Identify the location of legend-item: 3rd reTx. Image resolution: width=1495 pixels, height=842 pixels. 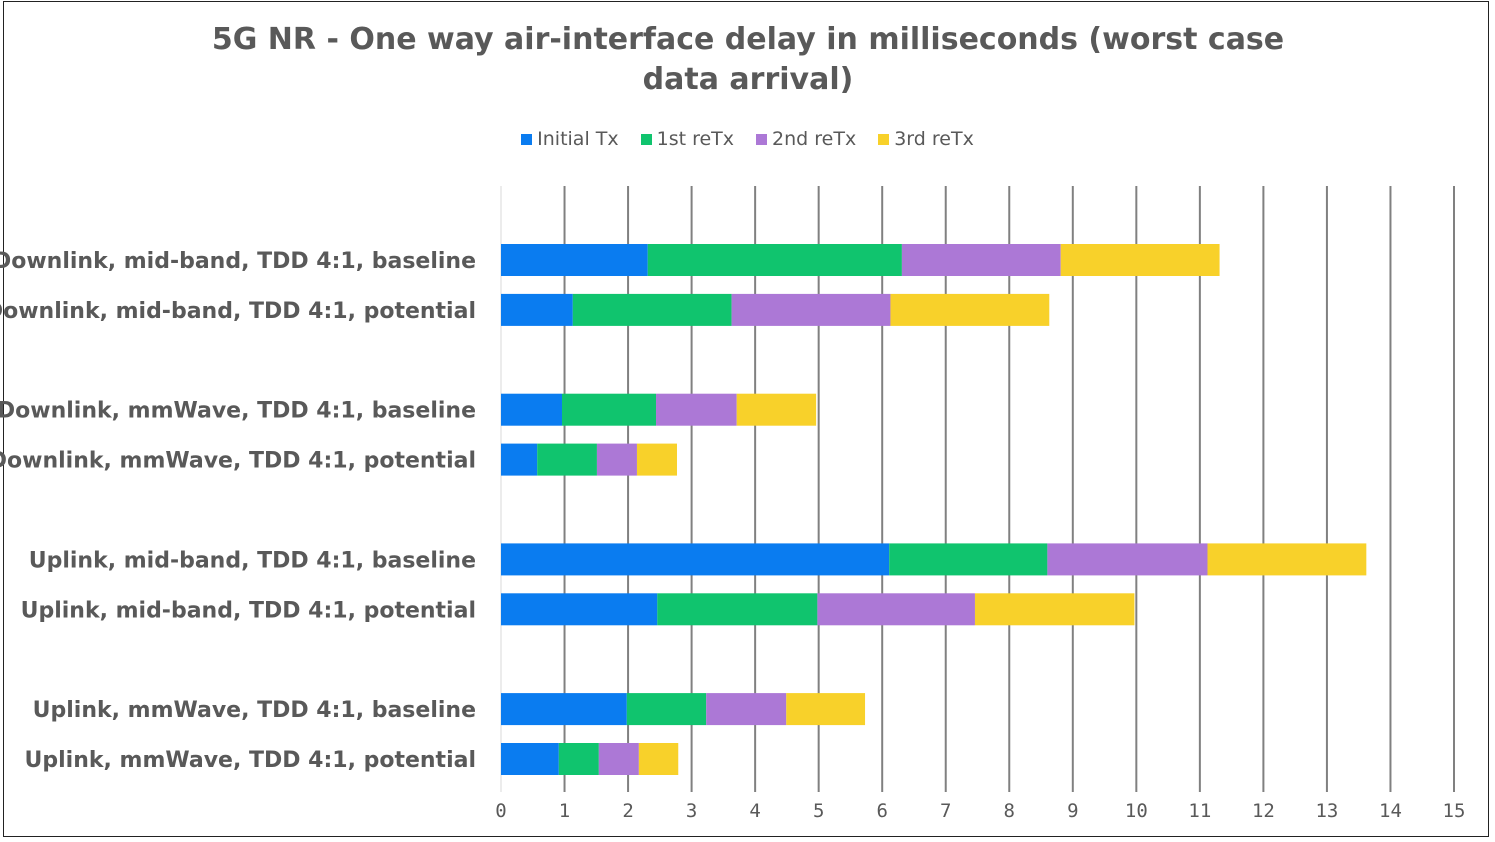
(926, 139).